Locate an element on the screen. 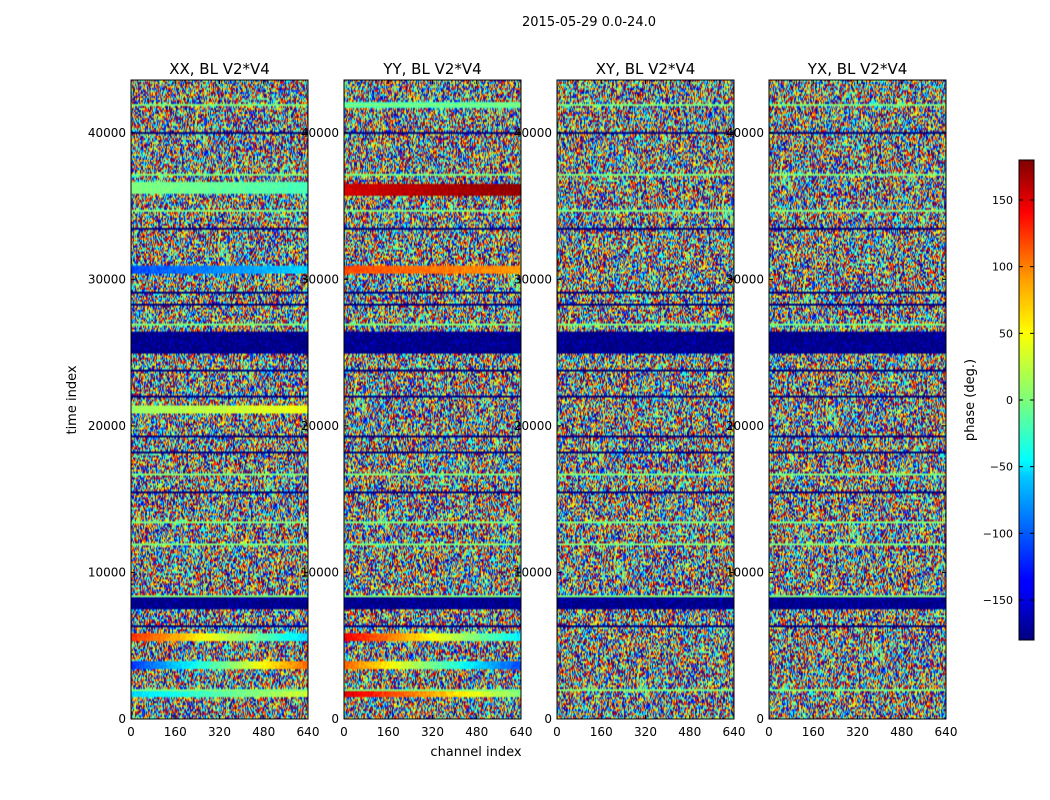  figure-suptitle: 2015-05-29 0.0-24.0 is located at coordinates (589, 22).